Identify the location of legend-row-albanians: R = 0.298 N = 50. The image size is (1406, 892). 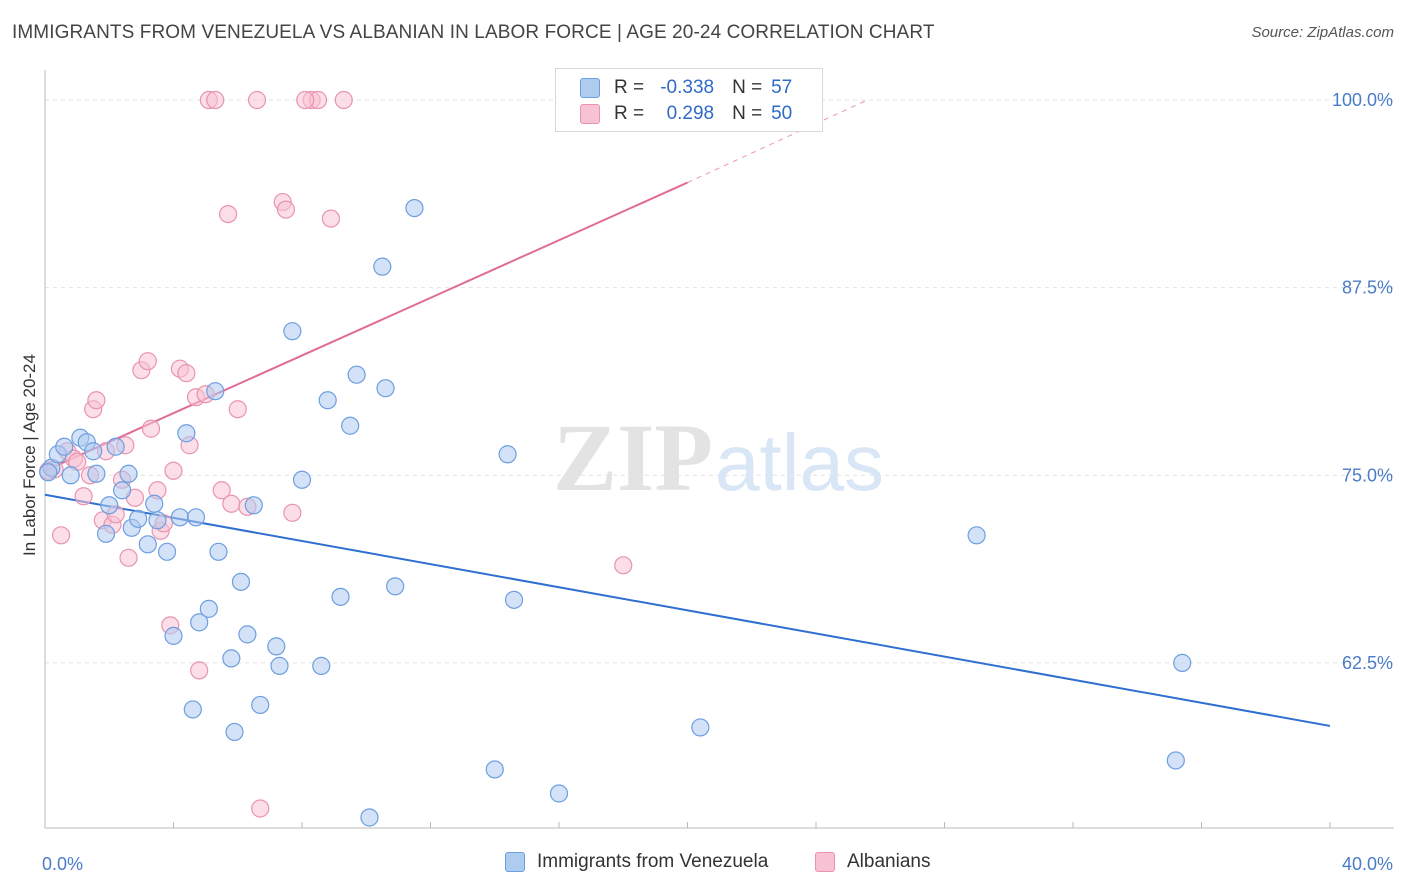
(686, 114).